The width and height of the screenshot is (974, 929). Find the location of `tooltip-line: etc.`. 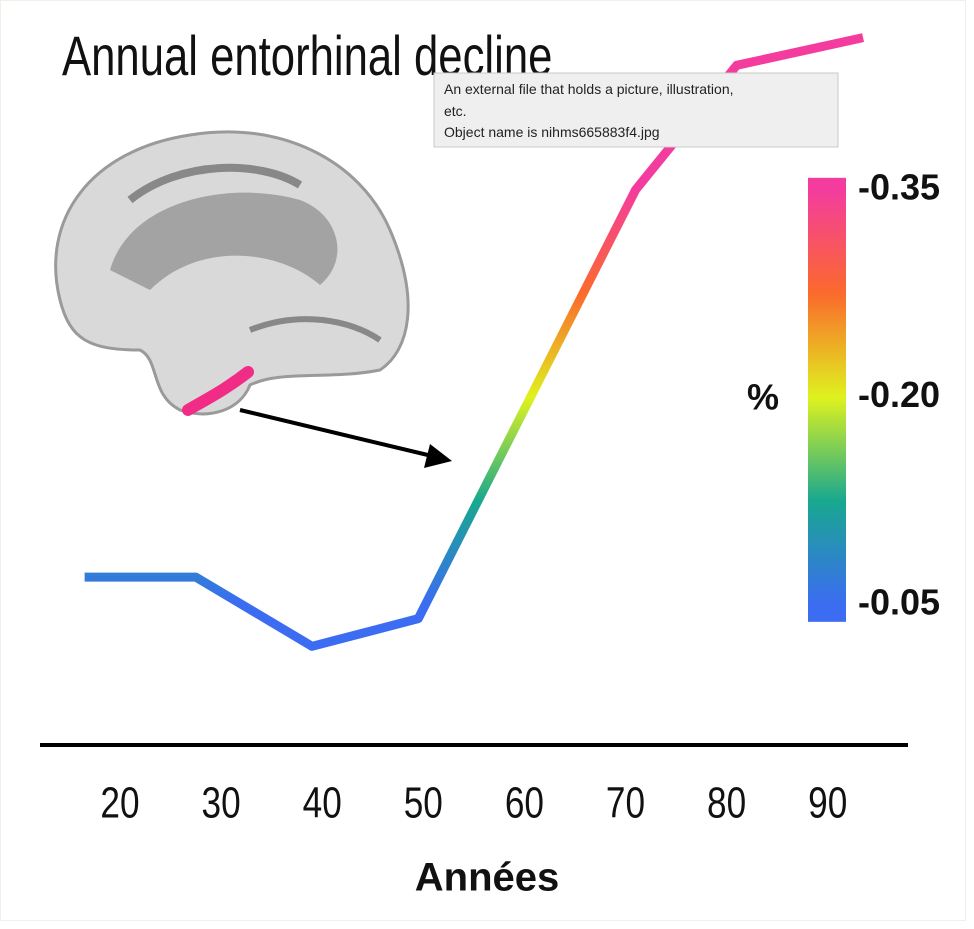

tooltip-line: etc. is located at coordinates (455, 111).